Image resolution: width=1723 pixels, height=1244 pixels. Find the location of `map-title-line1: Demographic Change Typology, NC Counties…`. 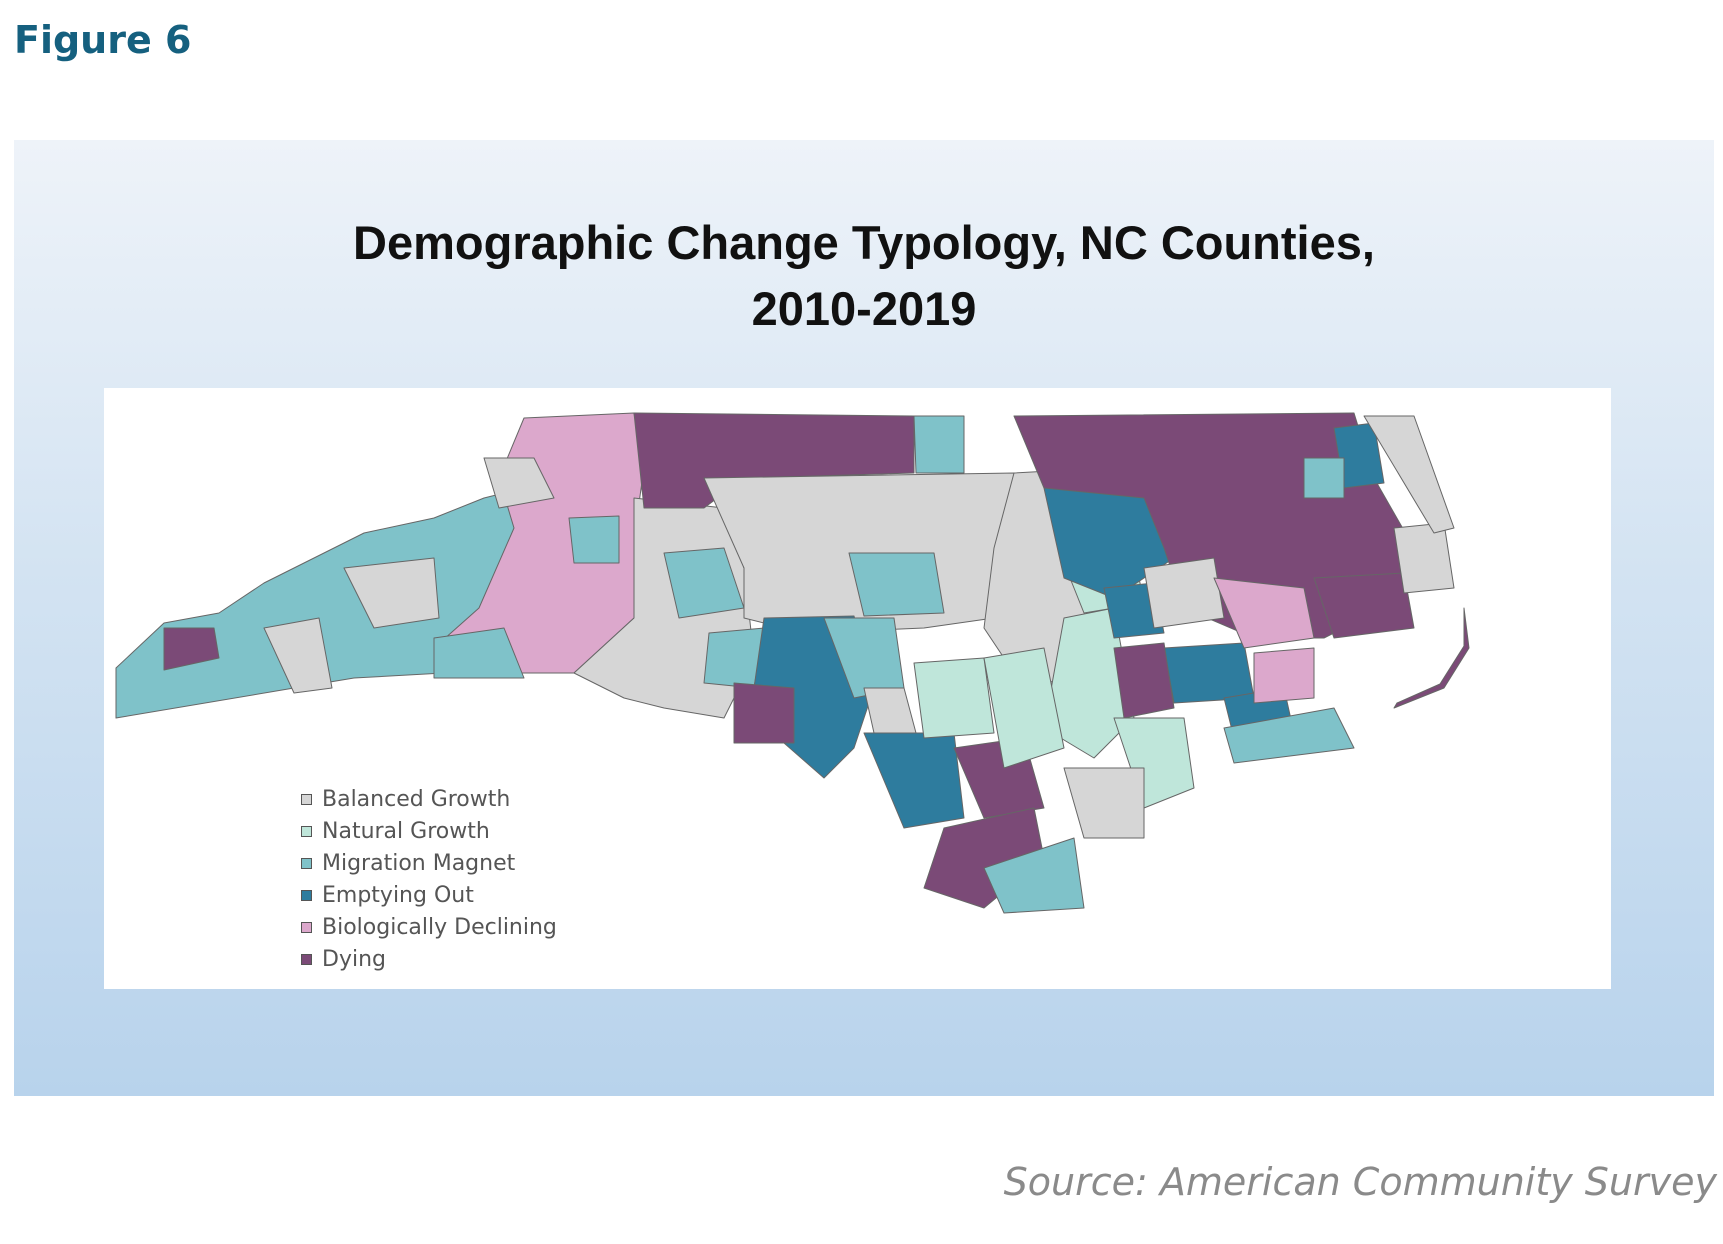

map-title-line1: Demographic Change Typology, NC Counties… is located at coordinates (864, 242).